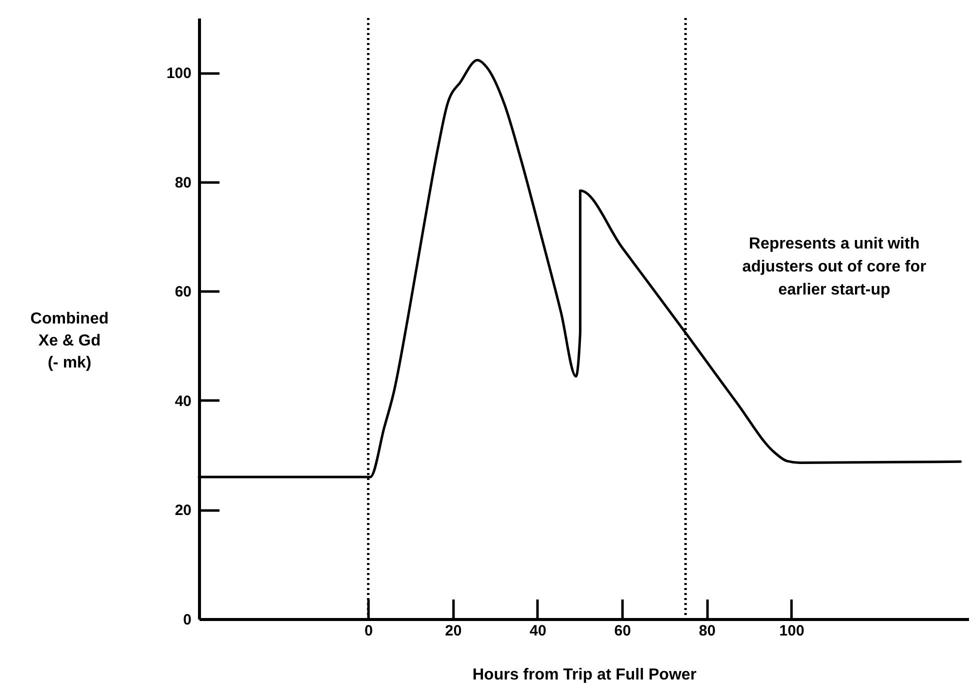 This screenshot has width=979, height=700. Describe the element at coordinates (69, 341) in the screenshot. I see `y-axis-title: Combined Xe & Gd (- mk)` at that location.